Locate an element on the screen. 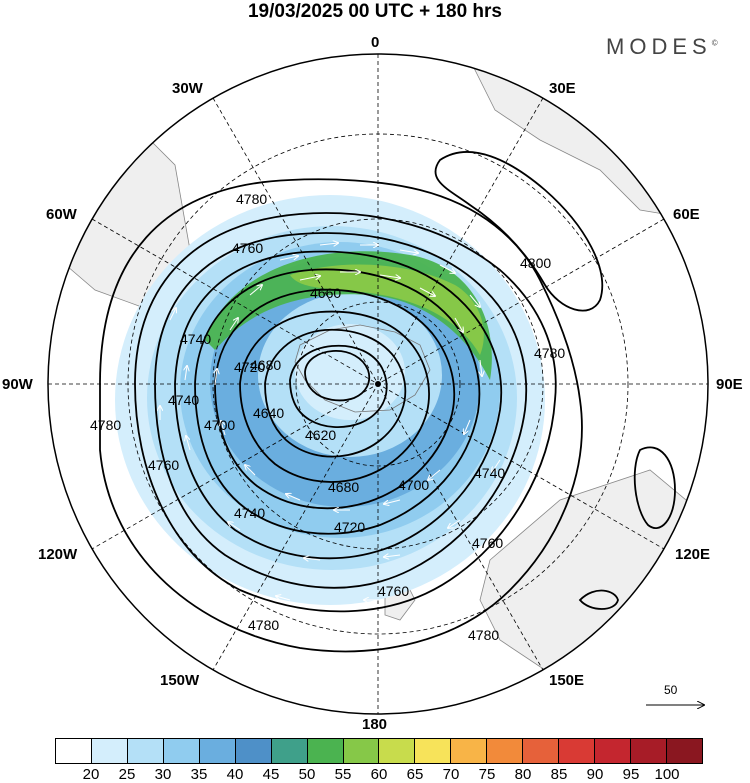  lon-label-30w: 30W is located at coordinates (187, 88).